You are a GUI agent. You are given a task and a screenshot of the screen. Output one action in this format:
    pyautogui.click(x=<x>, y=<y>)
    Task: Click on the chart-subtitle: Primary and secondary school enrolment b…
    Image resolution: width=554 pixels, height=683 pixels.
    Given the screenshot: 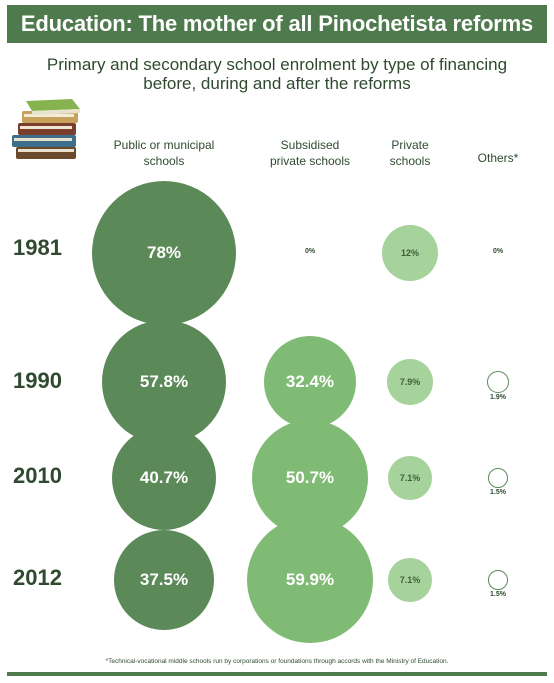 What is the action you would take?
    pyautogui.click(x=277, y=74)
    